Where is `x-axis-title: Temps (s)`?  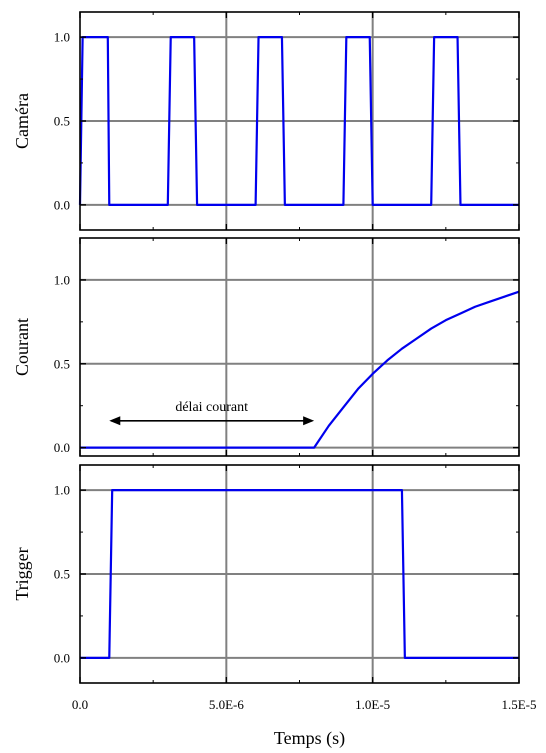
x-axis-title: Temps (s) is located at coordinates (309, 738).